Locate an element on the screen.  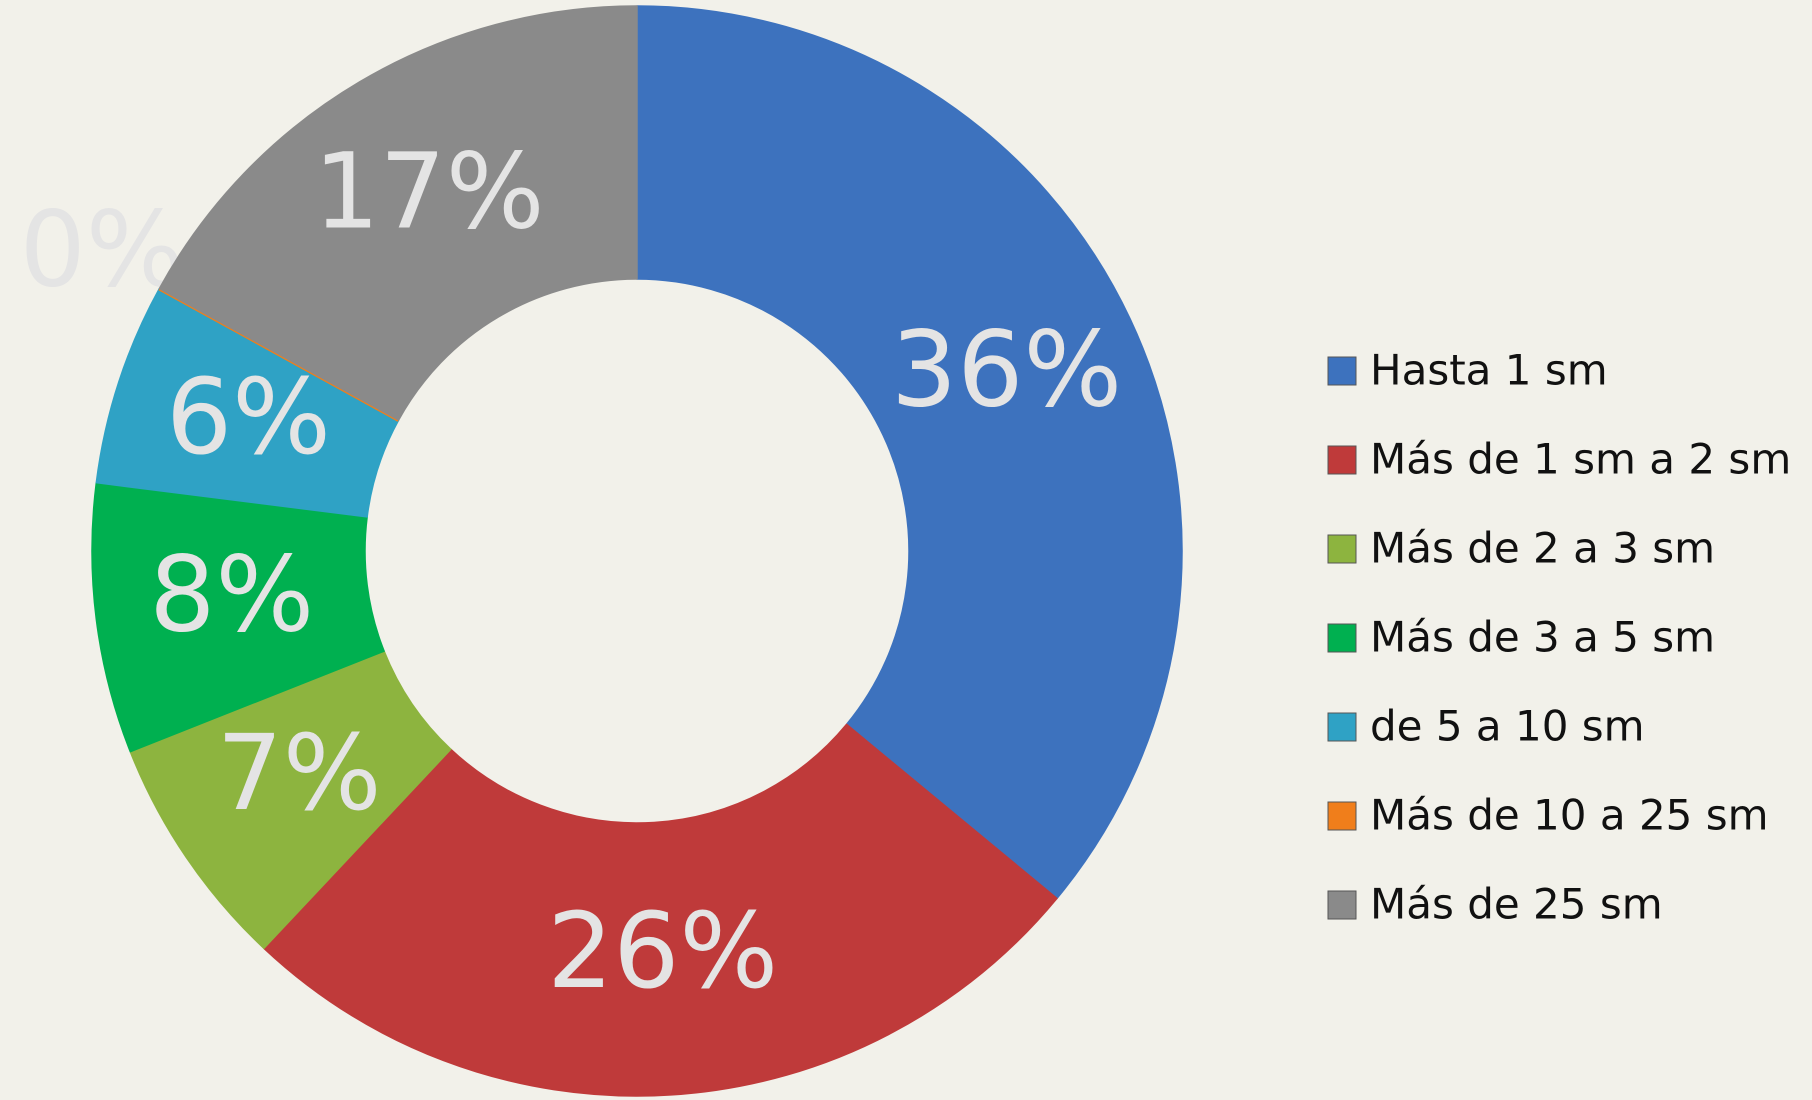
legend-label: Más de 10 a 25 sm is located at coordinates (1569, 815).